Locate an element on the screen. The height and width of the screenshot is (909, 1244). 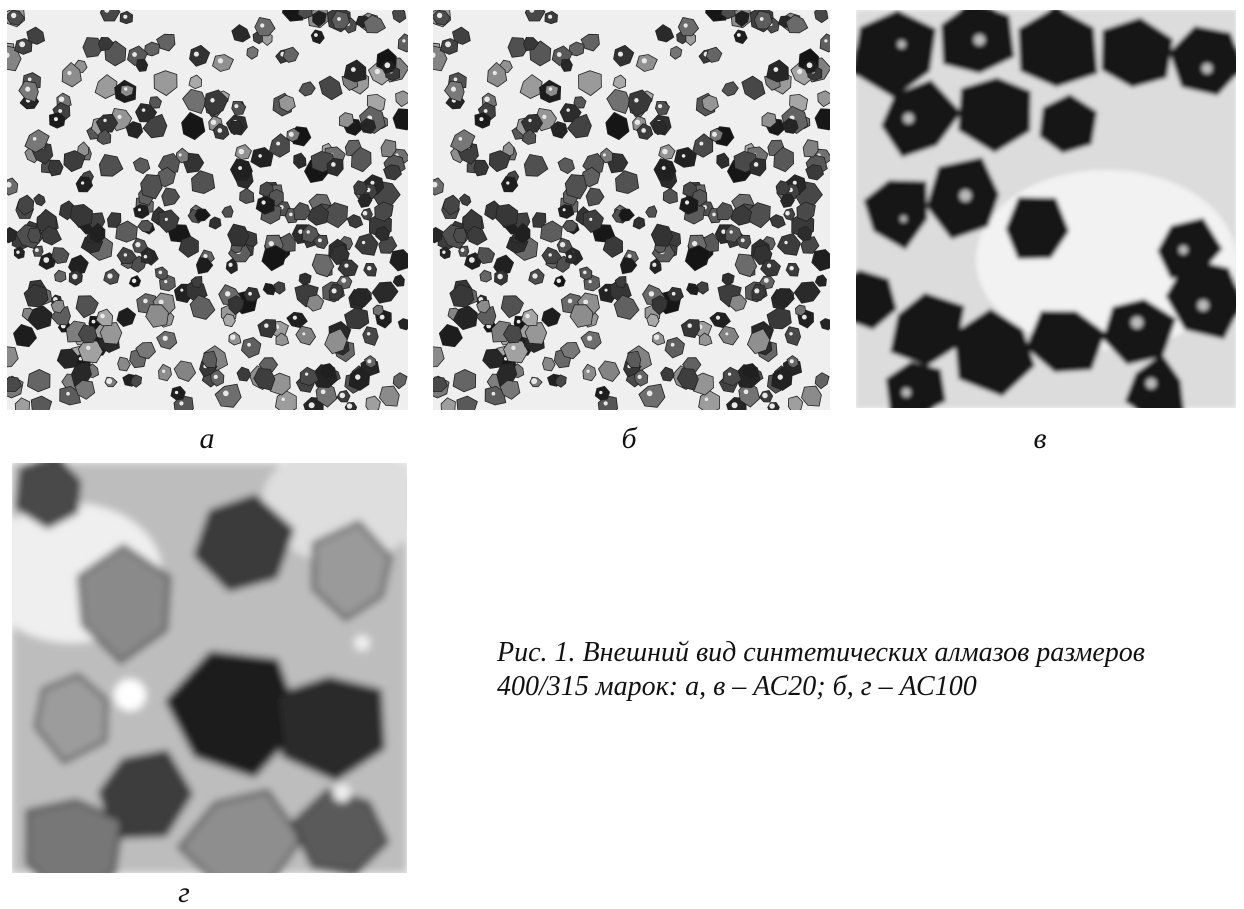
panel-label-v: в is located at coordinates (1040, 438).